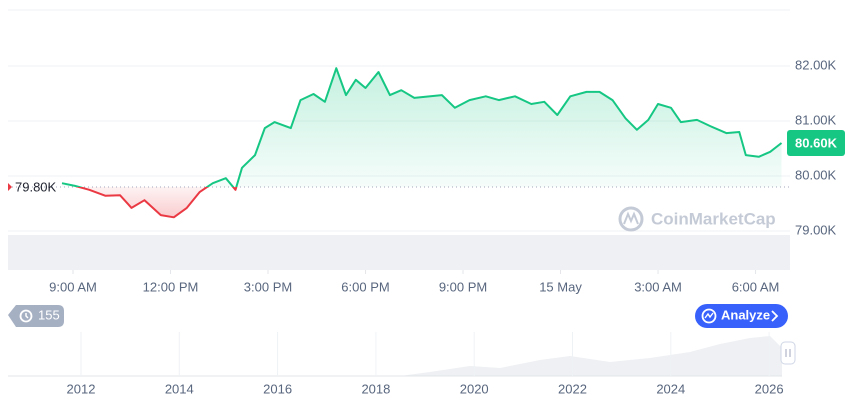 The image size is (860, 401). Describe the element at coordinates (713, 218) in the screenshot. I see `watermark-text: CoinMarketCap` at that location.